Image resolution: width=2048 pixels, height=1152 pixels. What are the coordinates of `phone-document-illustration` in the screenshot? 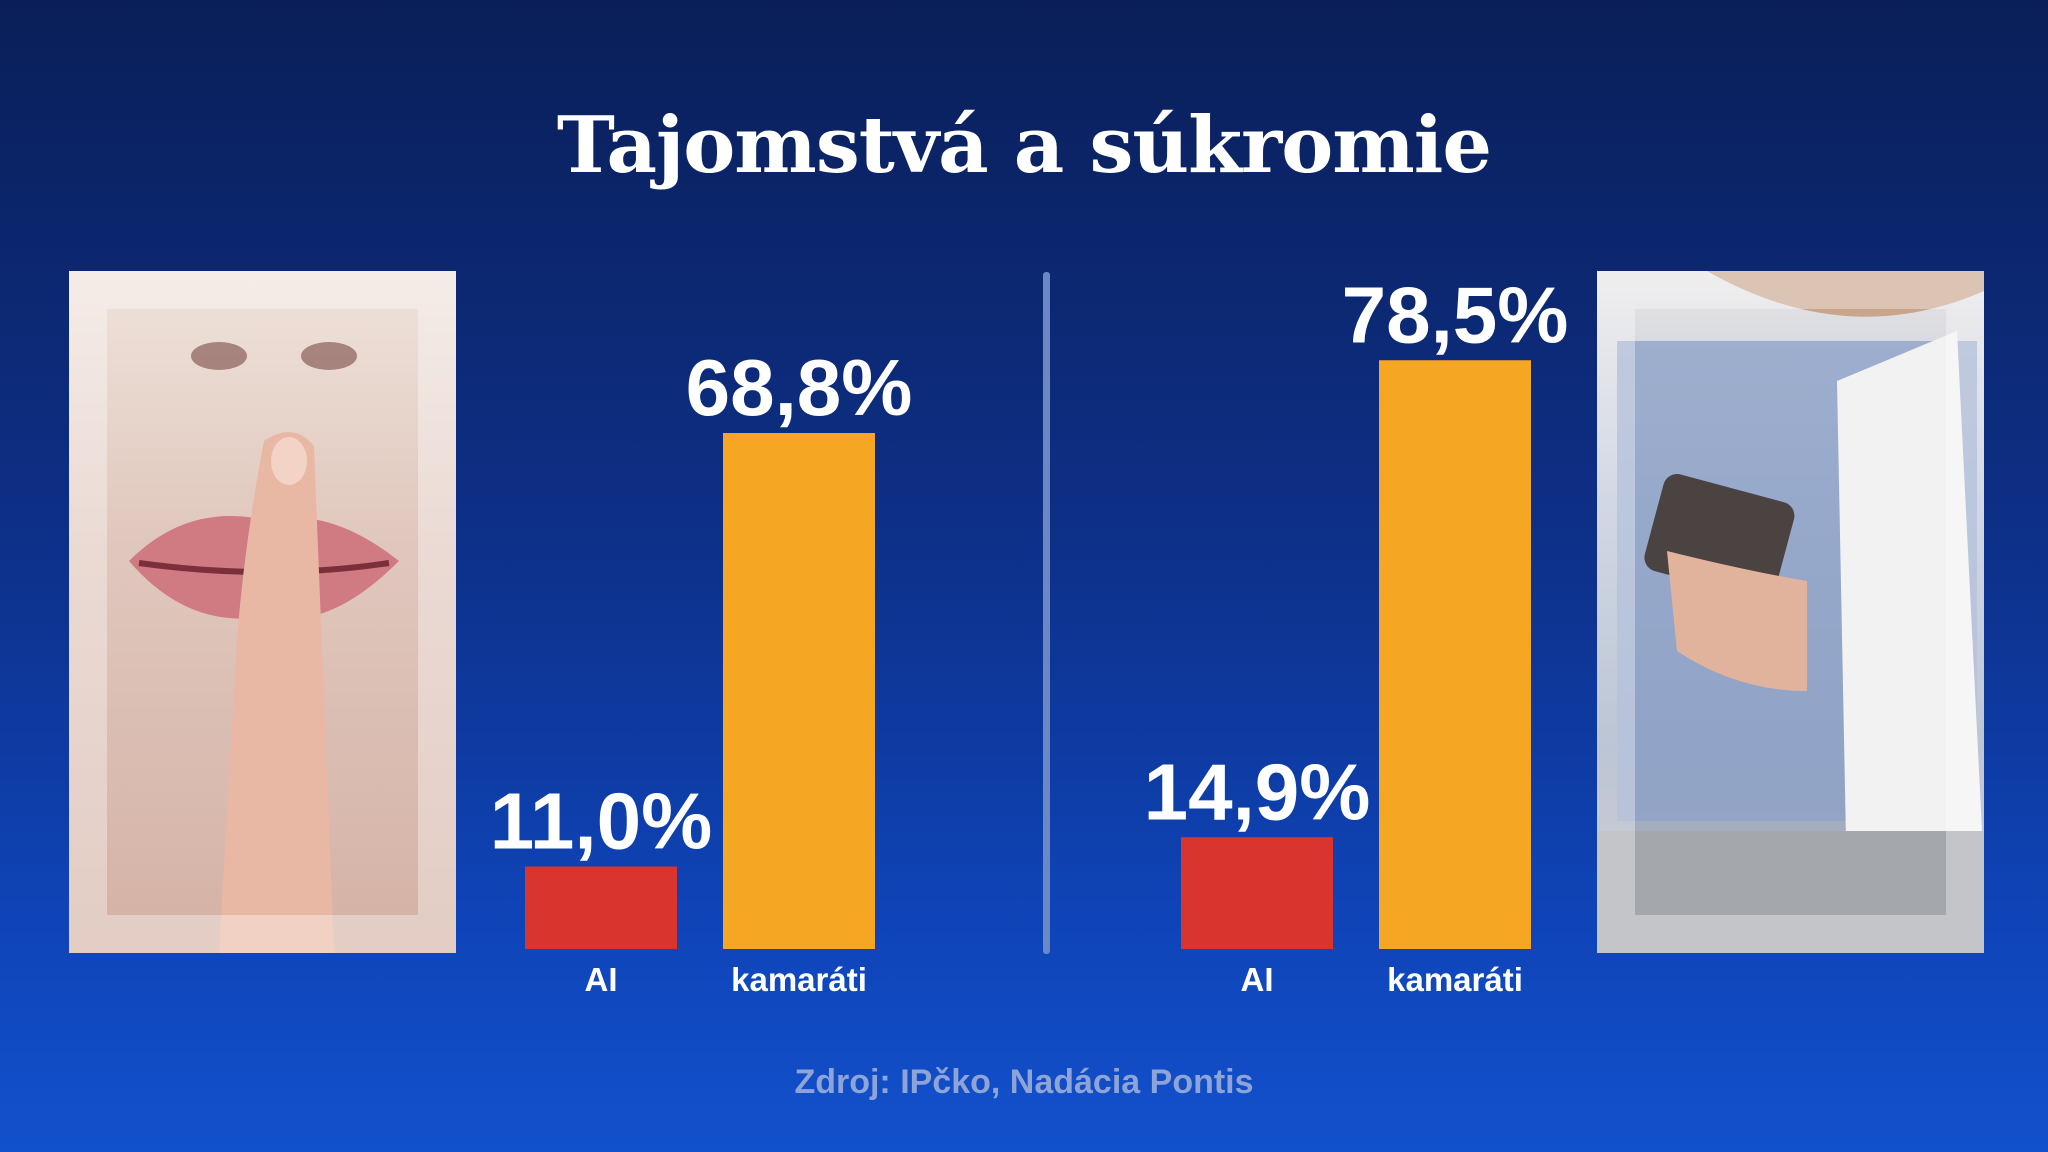 It's located at (1790, 612).